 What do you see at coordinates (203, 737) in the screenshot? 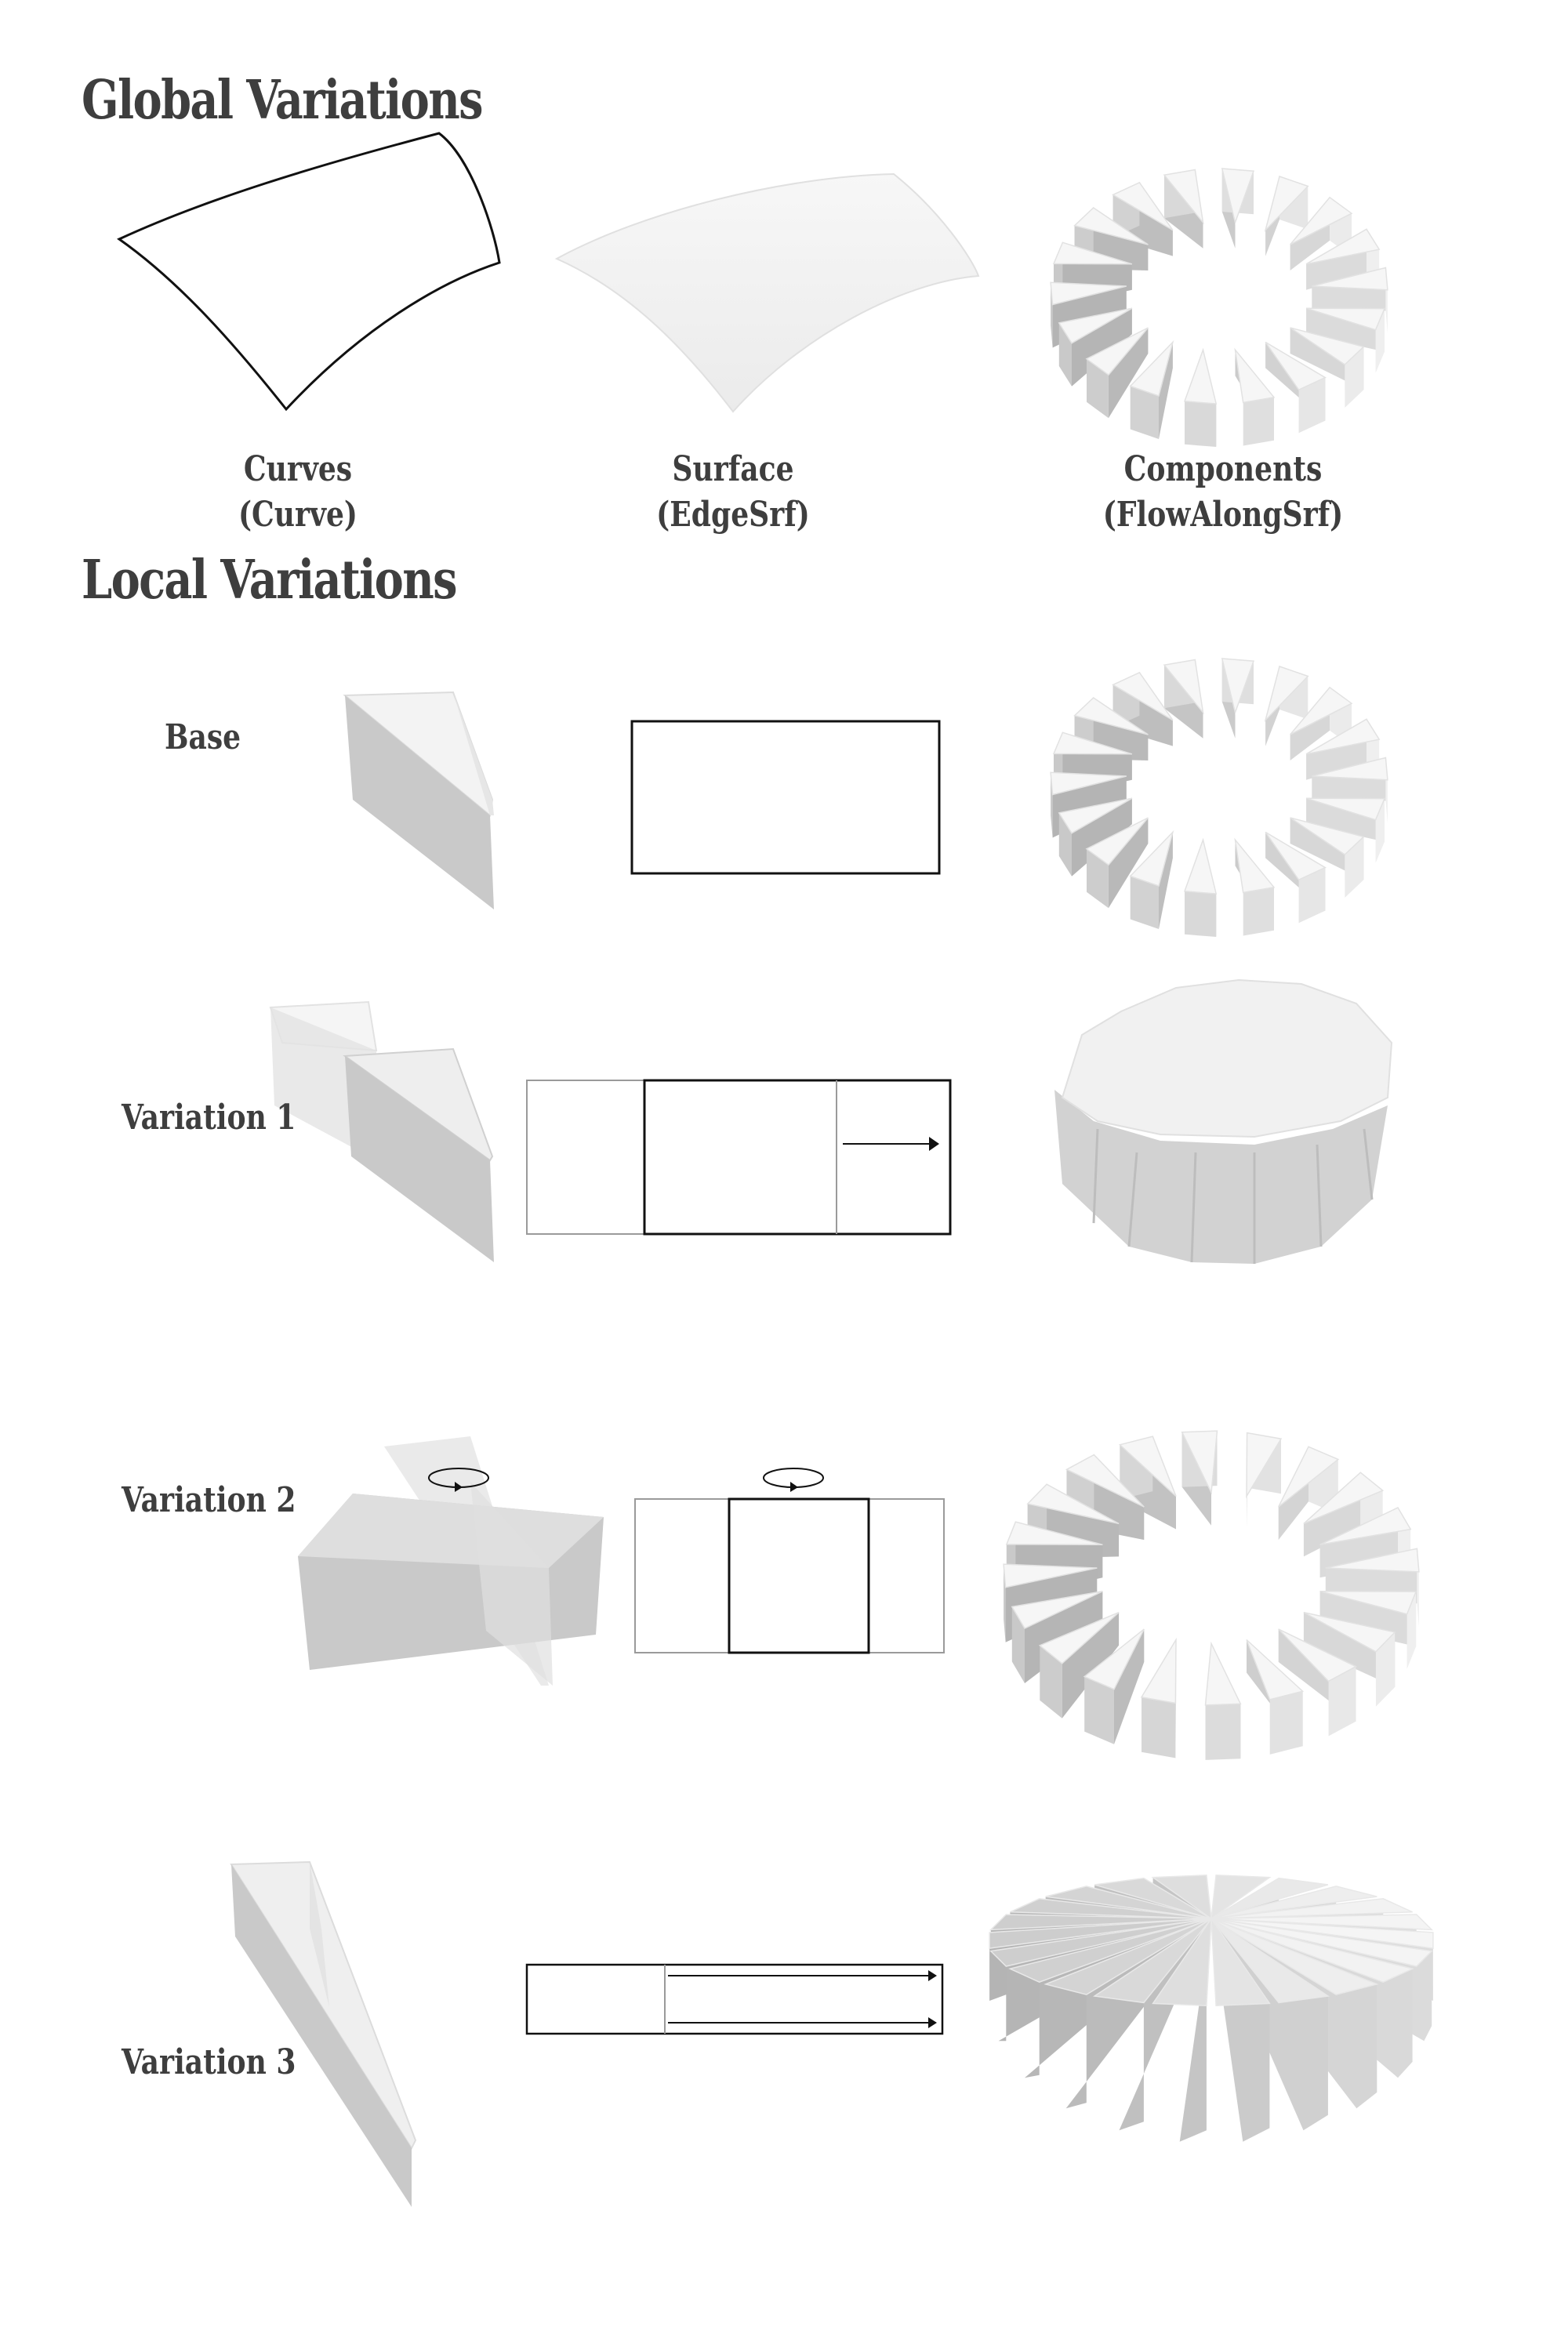
I see `row-label-base: Base` at bounding box center [203, 737].